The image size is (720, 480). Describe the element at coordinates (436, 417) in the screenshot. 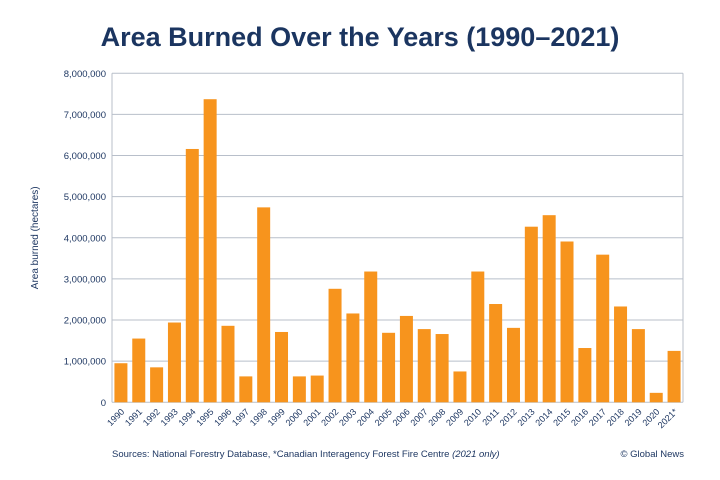

I see `x-tick-label: 2008` at that location.